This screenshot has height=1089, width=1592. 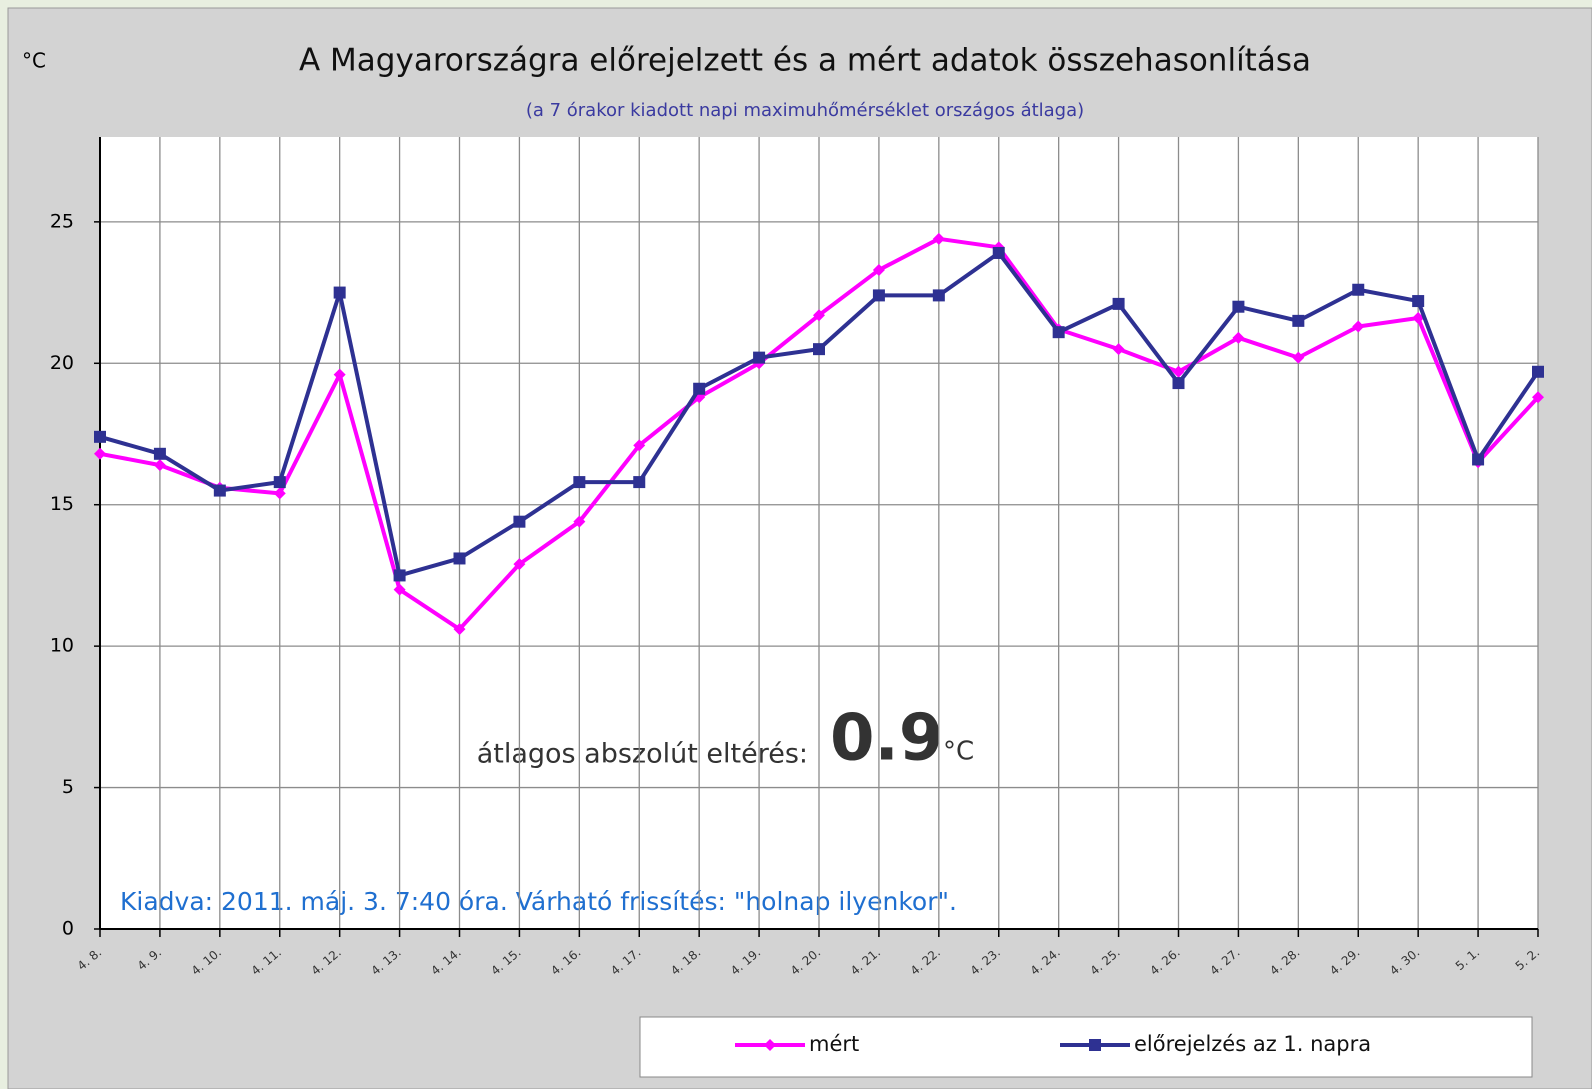 I want to click on deviation-value: 0.9, so click(x=886, y=739).